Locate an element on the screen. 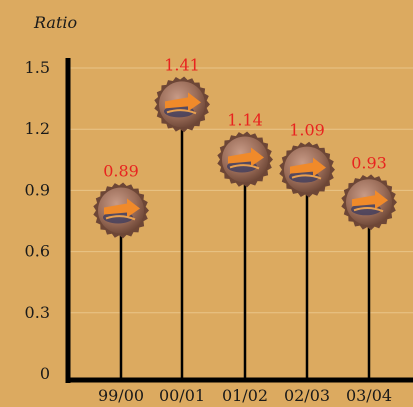 This screenshot has height=407, width=413. value-label: 1.09 is located at coordinates (307, 130).